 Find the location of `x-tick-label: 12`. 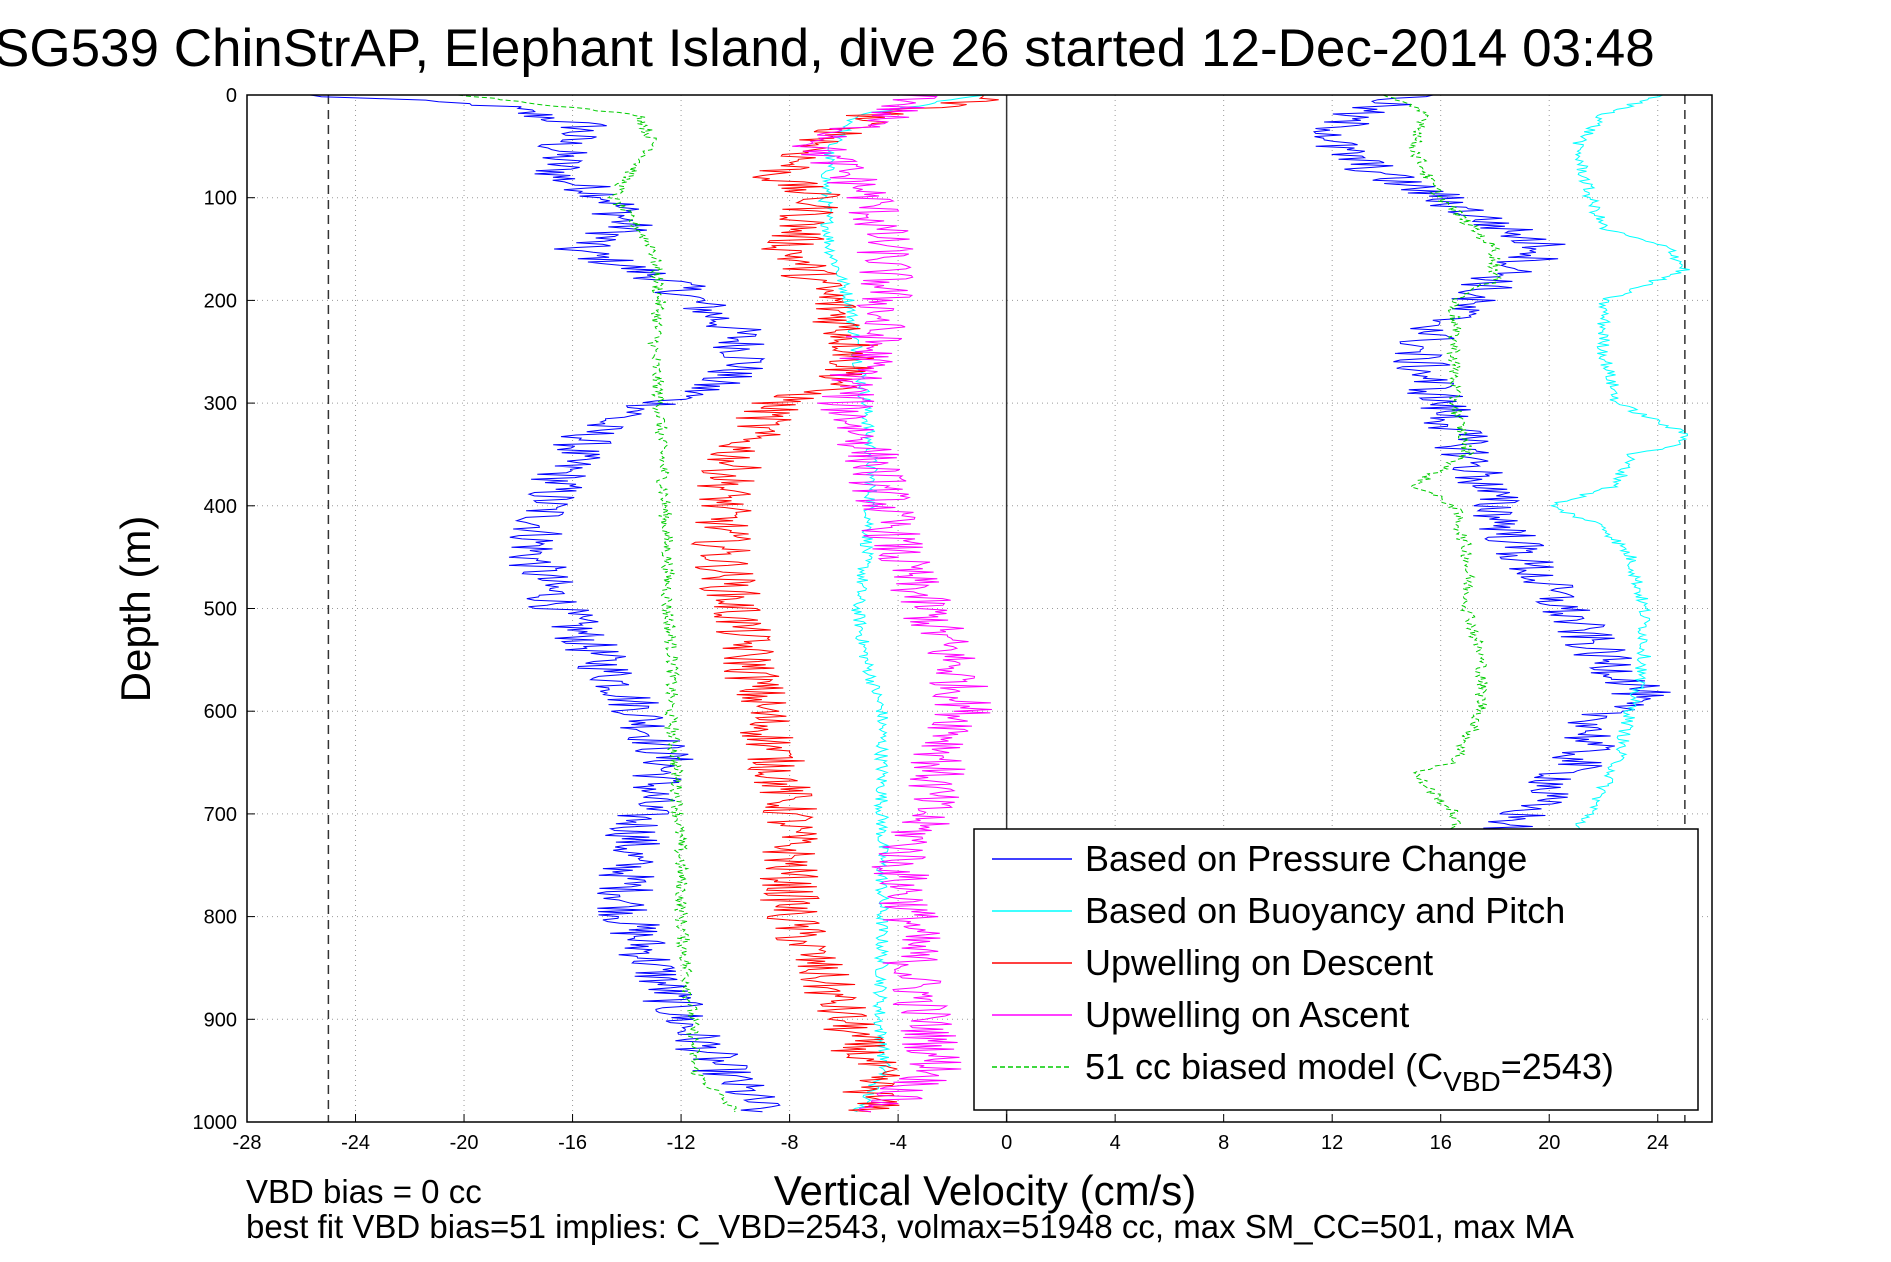

x-tick-label: 12 is located at coordinates (1332, 1143).